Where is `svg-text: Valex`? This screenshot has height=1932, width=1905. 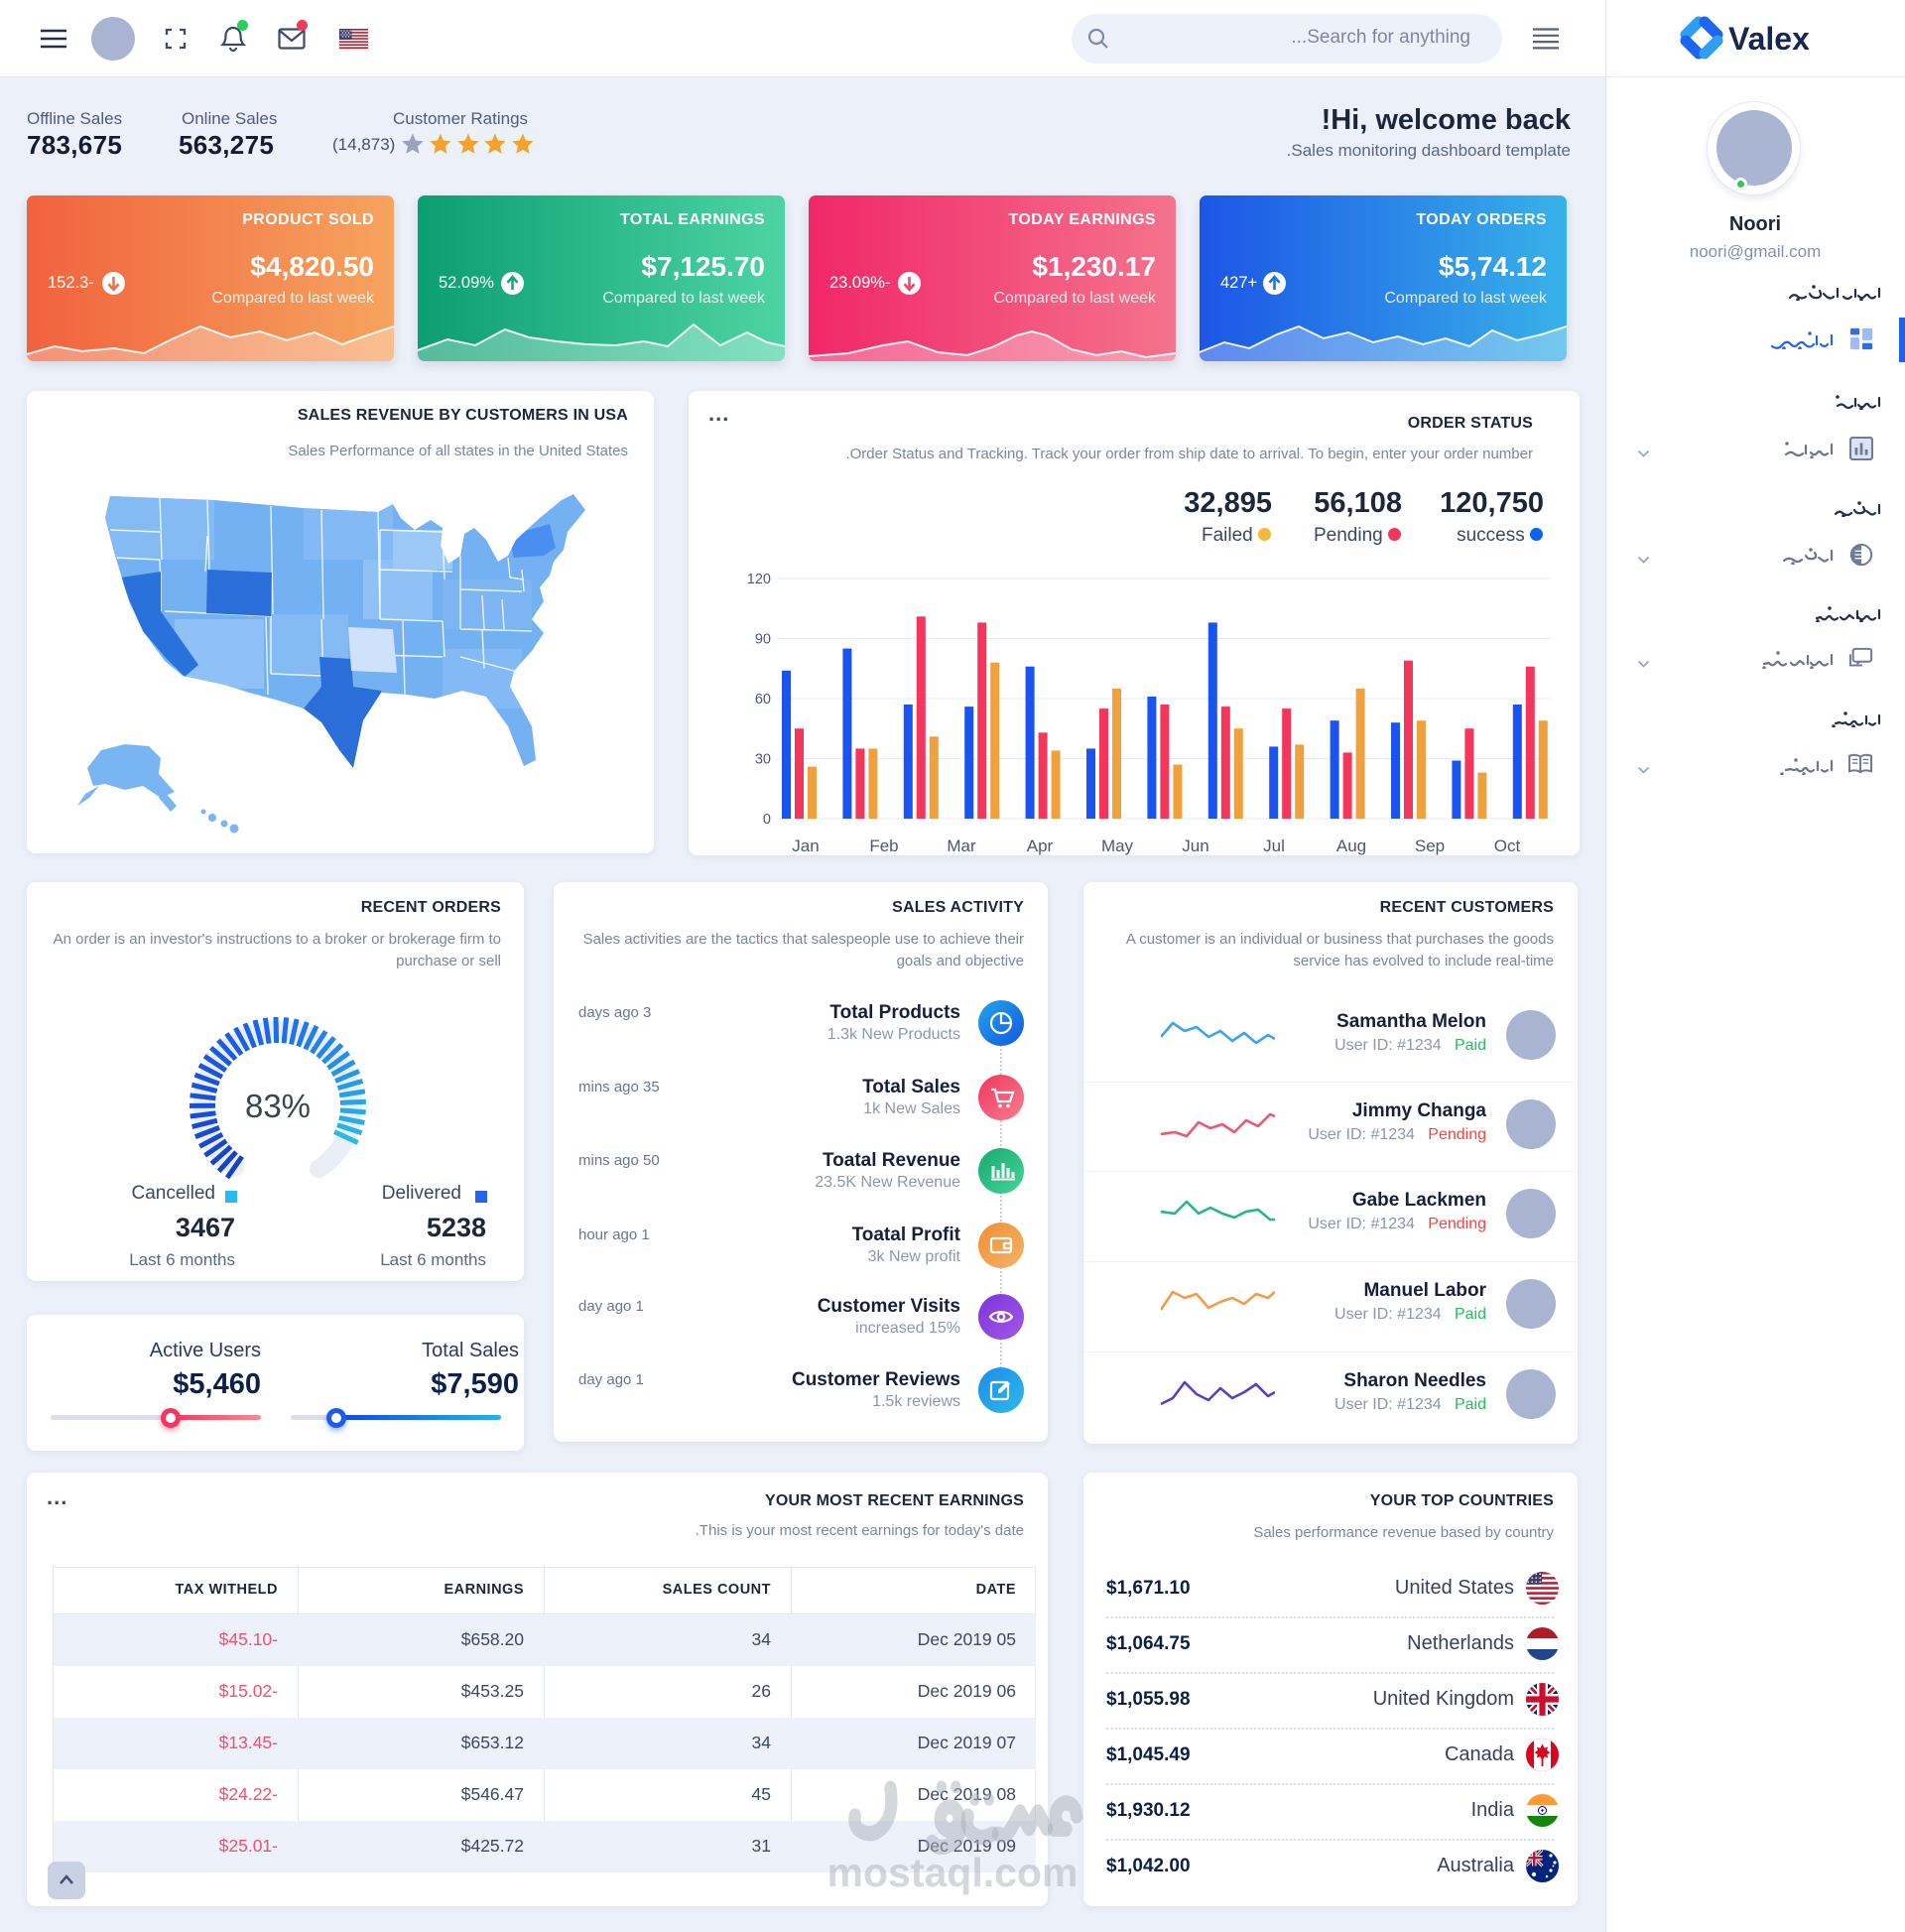
svg-text: Valex is located at coordinates (1769, 39).